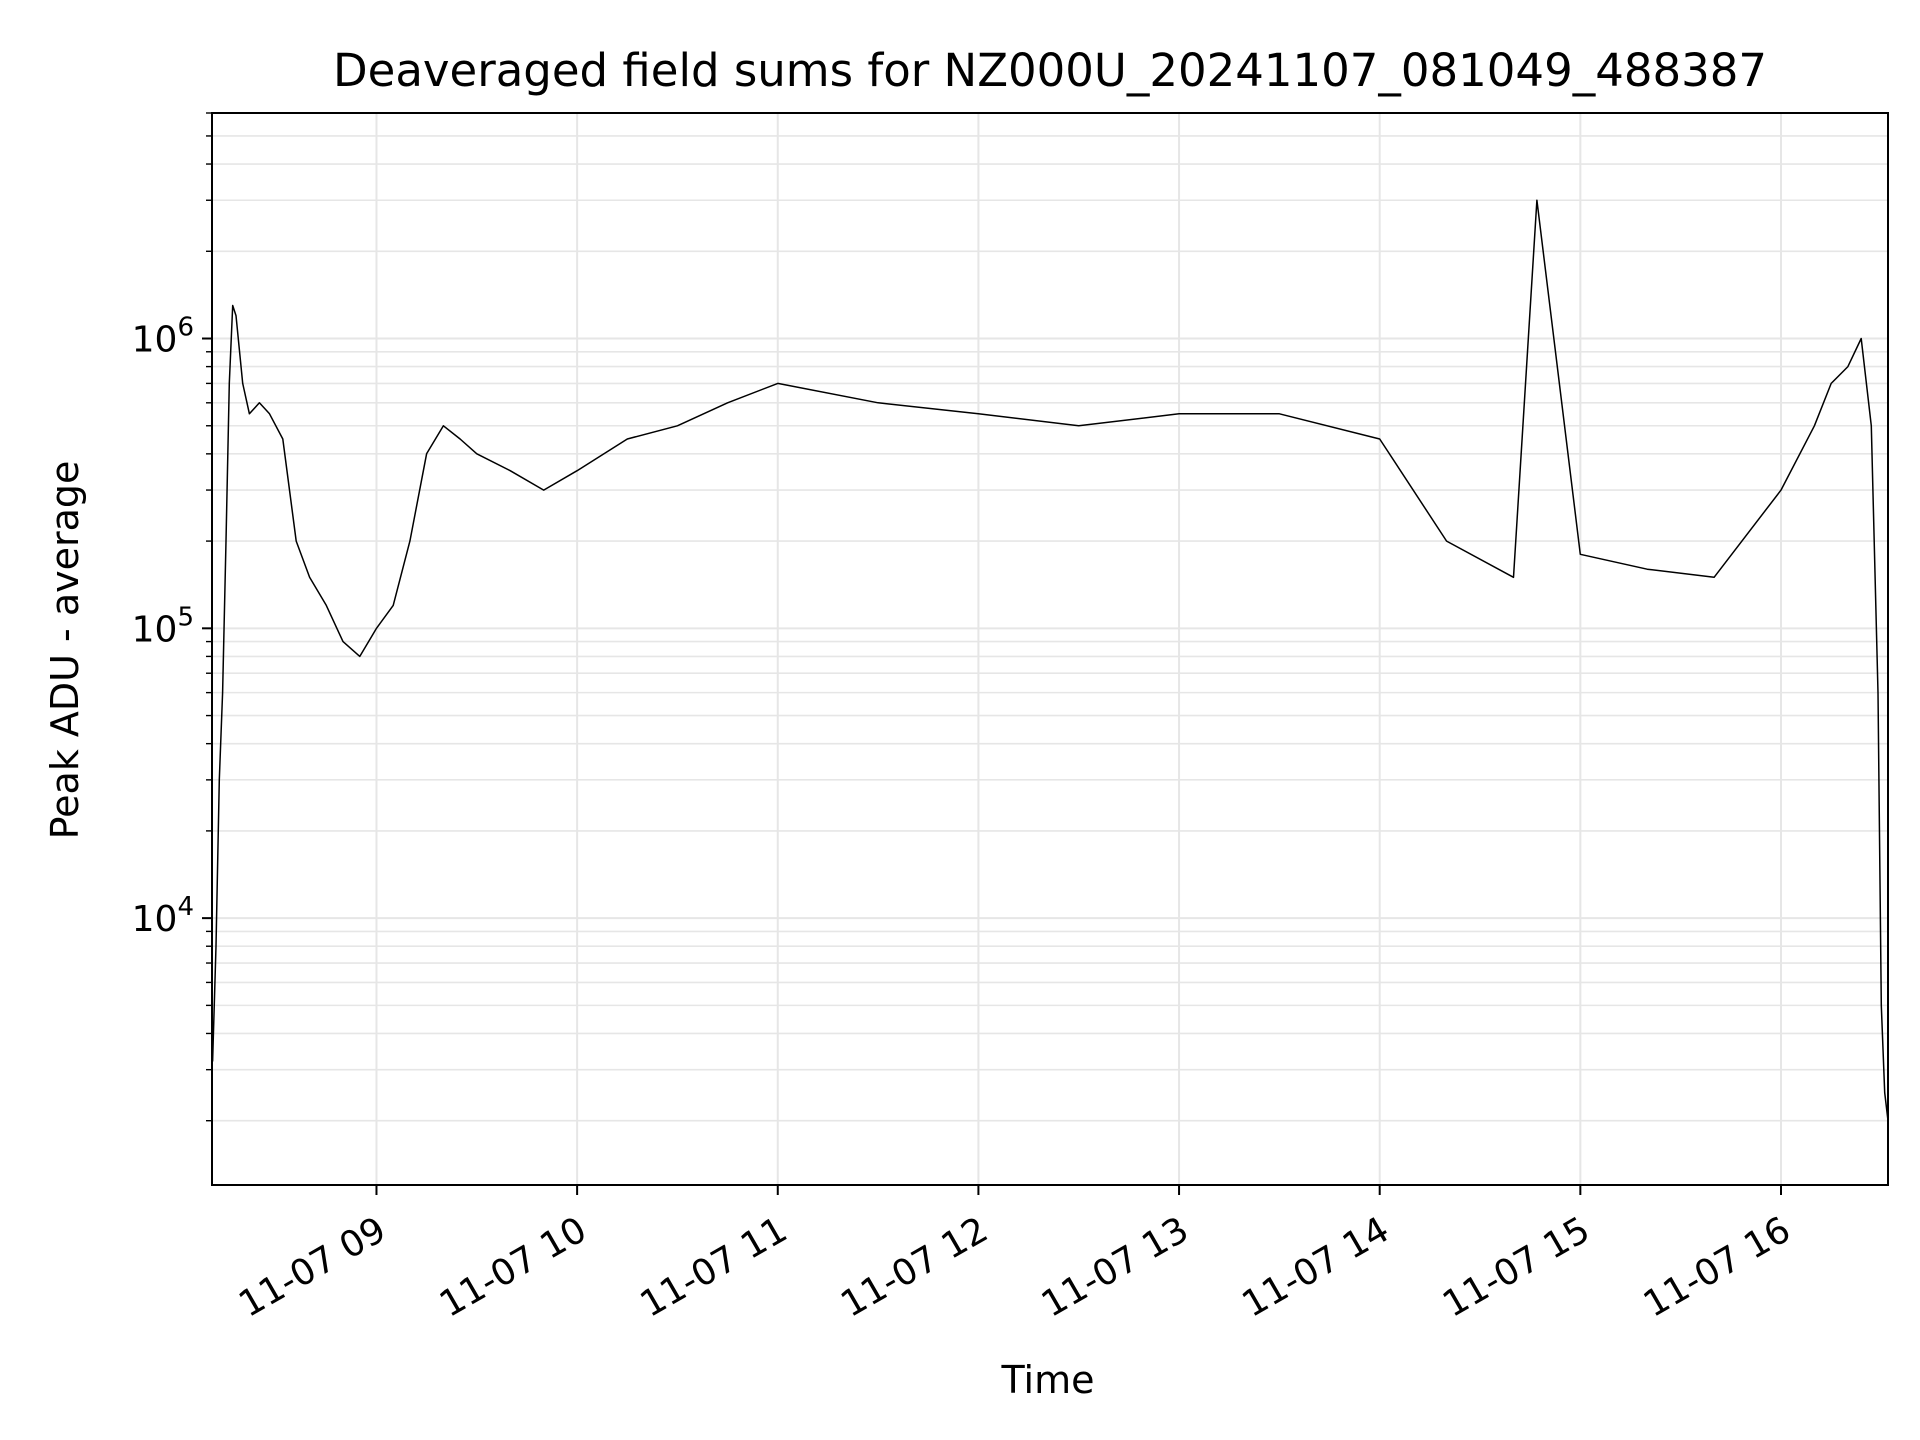 The width and height of the screenshot is (1920, 1440). Describe the element at coordinates (185, 328) in the screenshot. I see `y-tick-exponent: 6` at that location.